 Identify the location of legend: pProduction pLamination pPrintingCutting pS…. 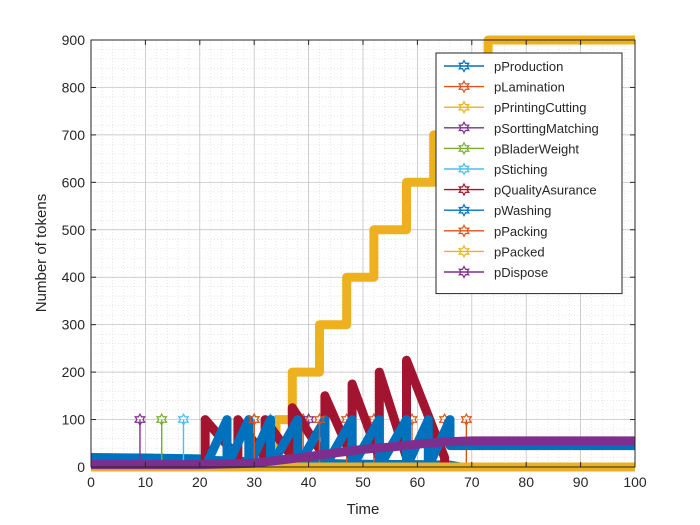
(529, 173).